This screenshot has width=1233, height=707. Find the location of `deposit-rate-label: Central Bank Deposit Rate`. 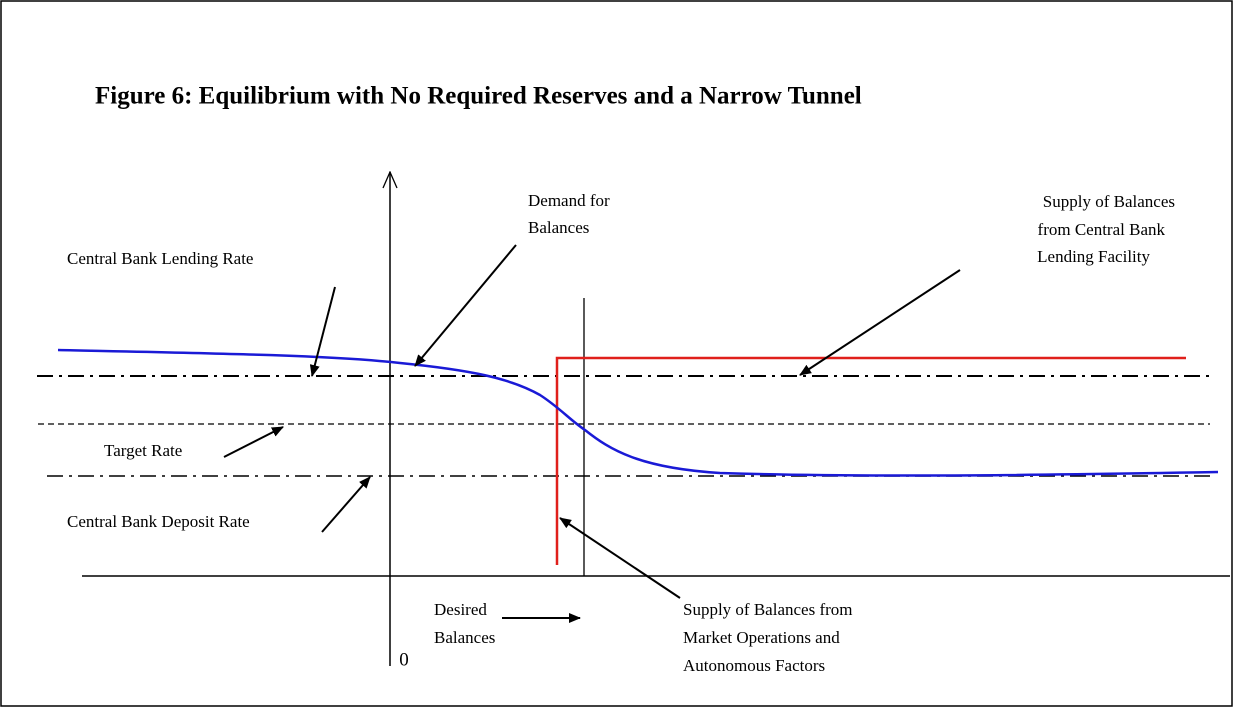

deposit-rate-label: Central Bank Deposit Rate is located at coordinates (158, 521).